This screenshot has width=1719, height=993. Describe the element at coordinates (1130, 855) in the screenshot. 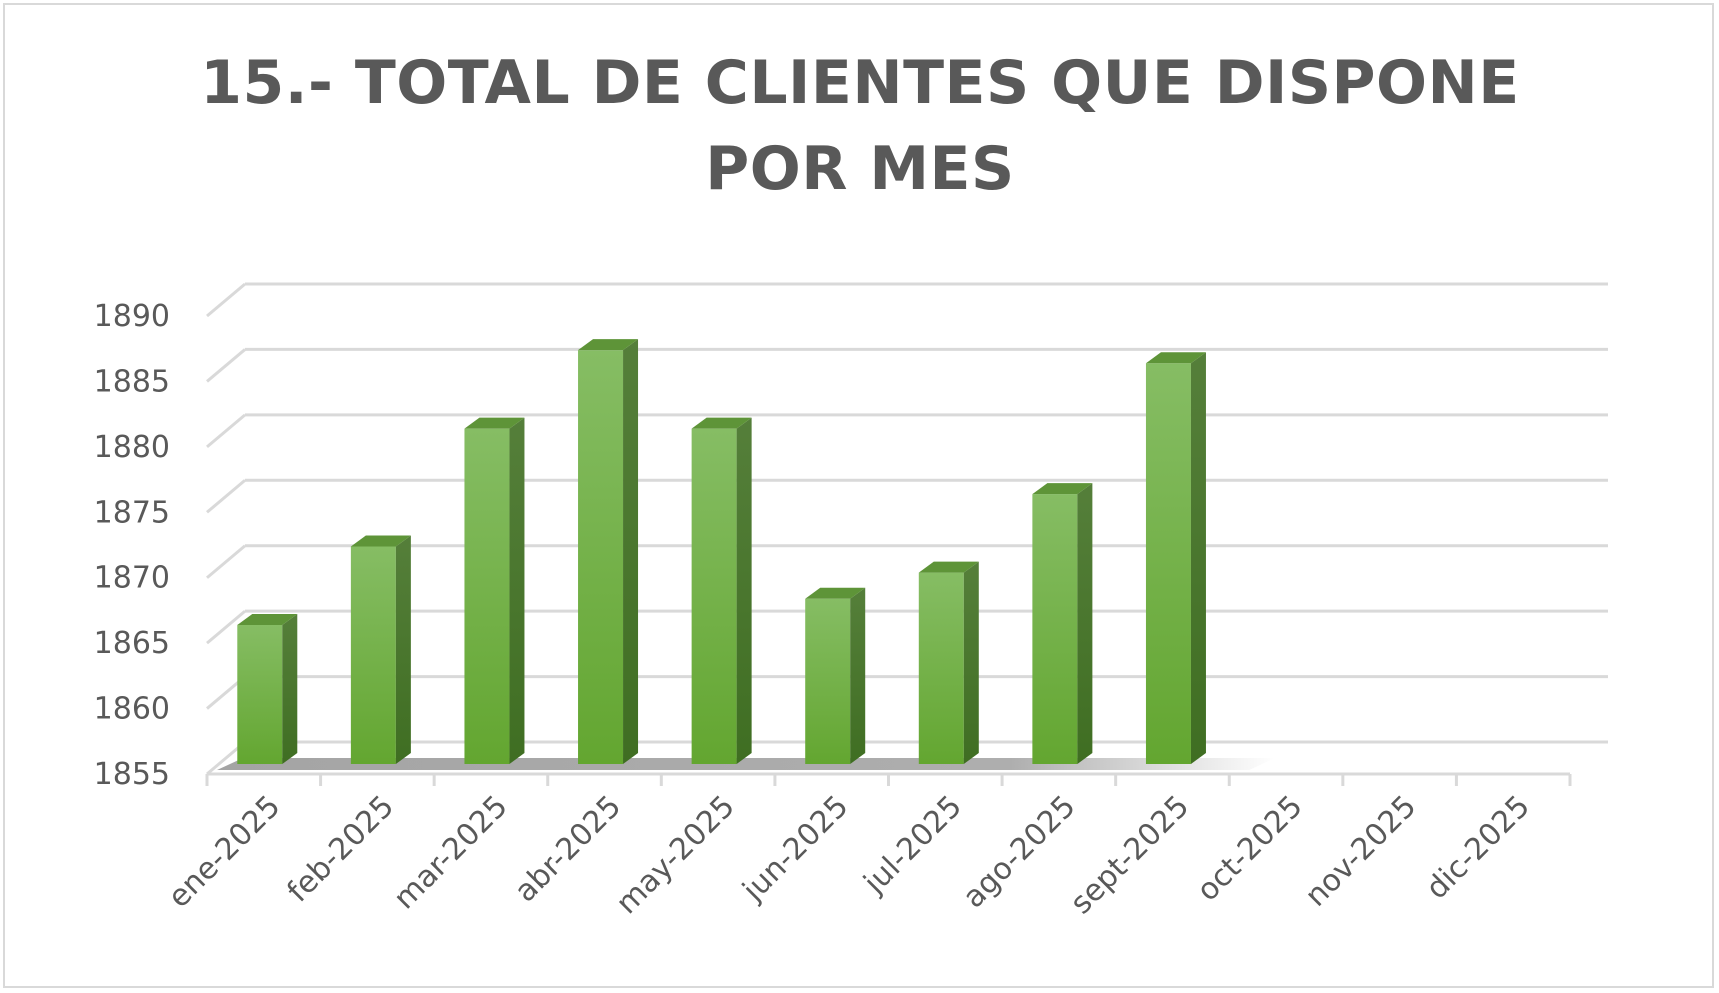

I see `x-tick-label: sept-2025` at that location.